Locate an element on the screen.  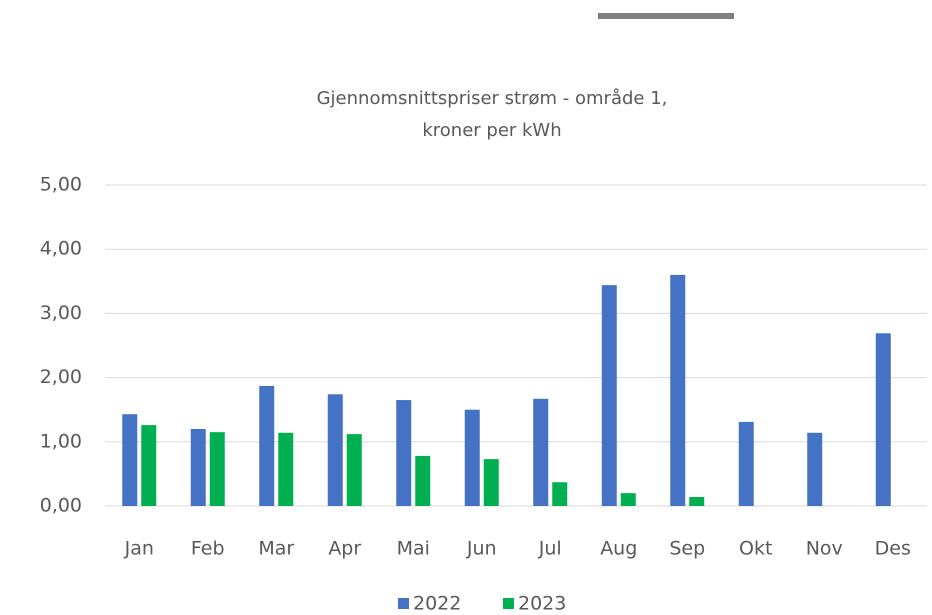
chart-title: kroner per kWh is located at coordinates (491, 130).